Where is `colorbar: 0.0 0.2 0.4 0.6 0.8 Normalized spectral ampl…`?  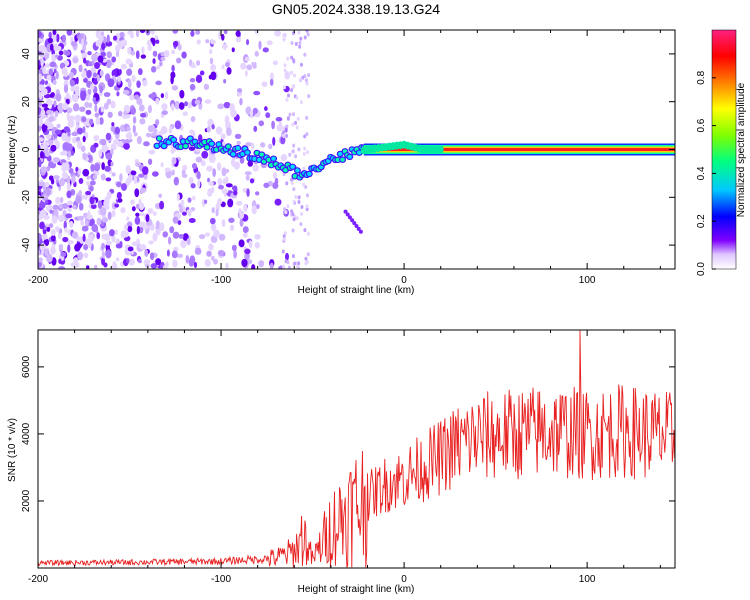
colorbar: 0.0 0.2 0.4 0.6 0.8 Normalized spectral ampl… is located at coordinates (721, 152).